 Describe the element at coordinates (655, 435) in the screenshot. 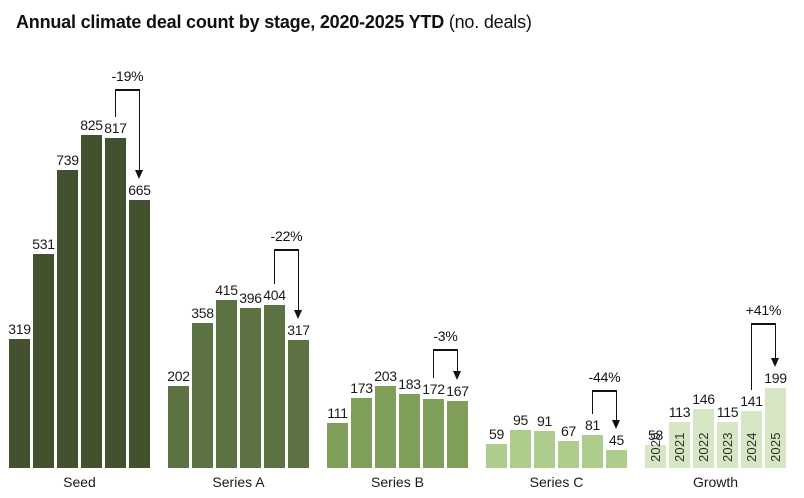

I see `bar-value-label: 58` at that location.